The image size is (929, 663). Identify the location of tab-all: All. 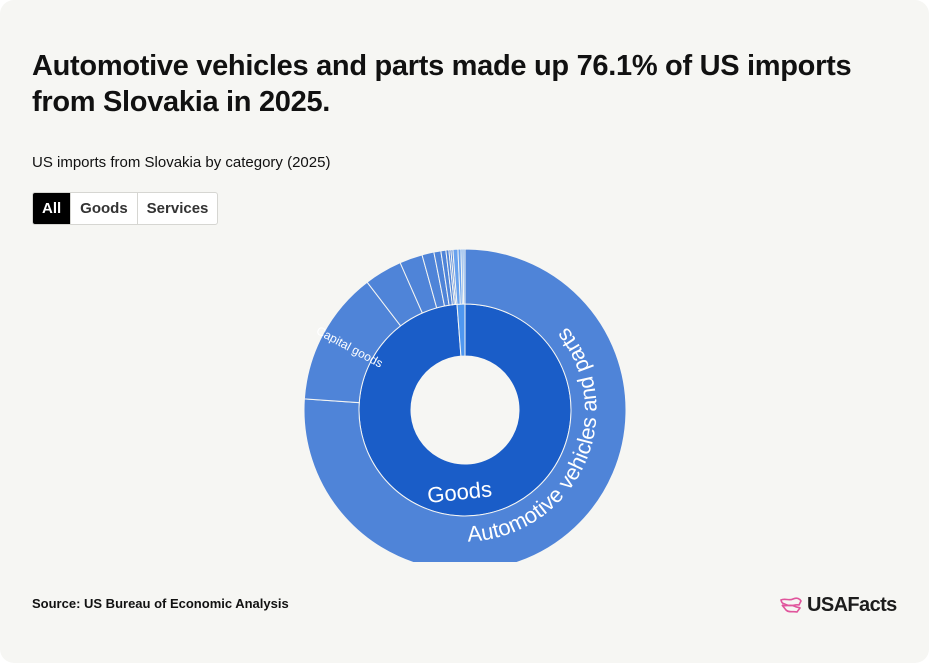
(52, 208).